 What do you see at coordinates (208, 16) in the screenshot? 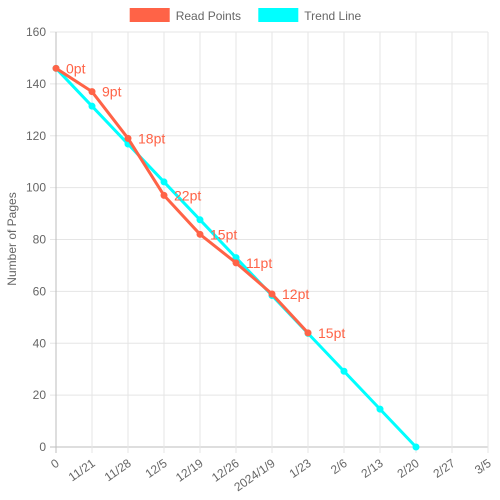
I see `legend-label: Read Points` at bounding box center [208, 16].